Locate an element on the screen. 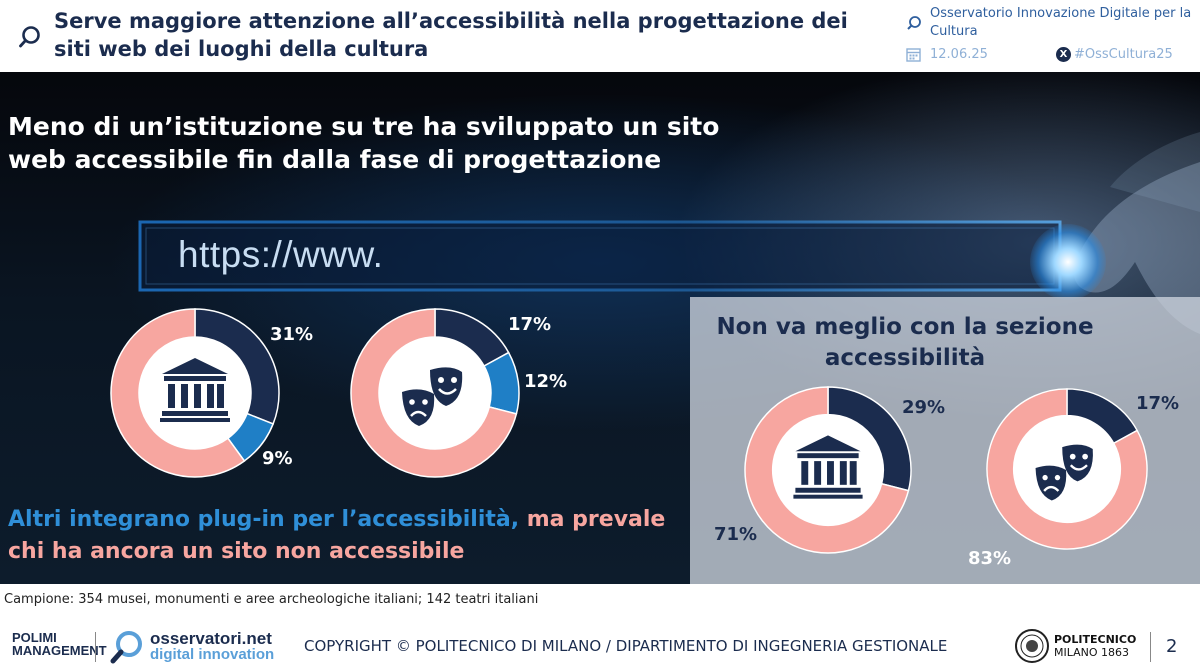  data-label: 31% is located at coordinates (292, 334).